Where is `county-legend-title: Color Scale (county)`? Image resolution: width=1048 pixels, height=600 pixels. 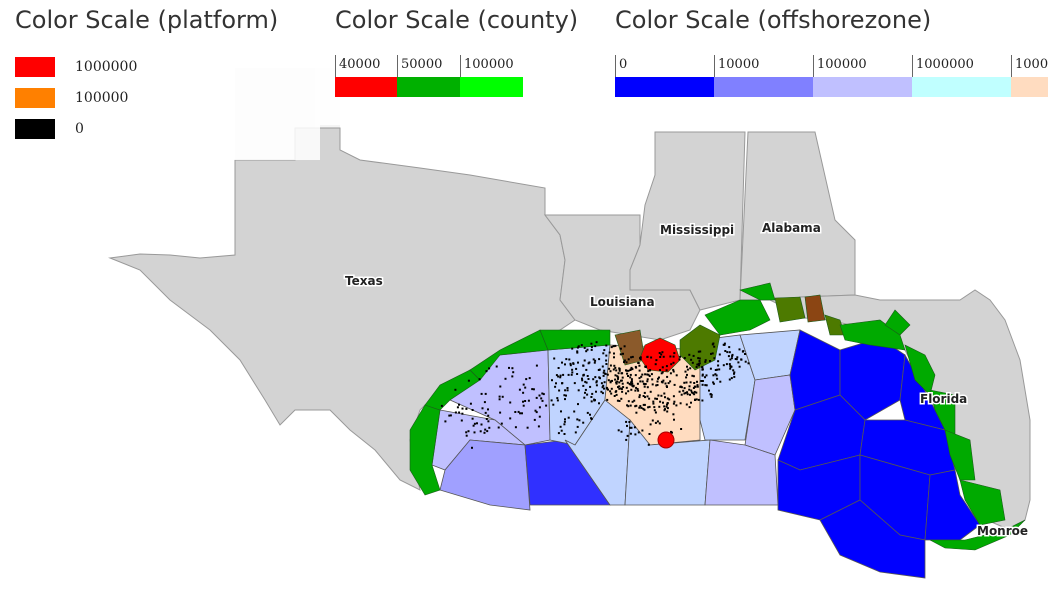 county-legend-title: Color Scale (county) is located at coordinates (457, 20).